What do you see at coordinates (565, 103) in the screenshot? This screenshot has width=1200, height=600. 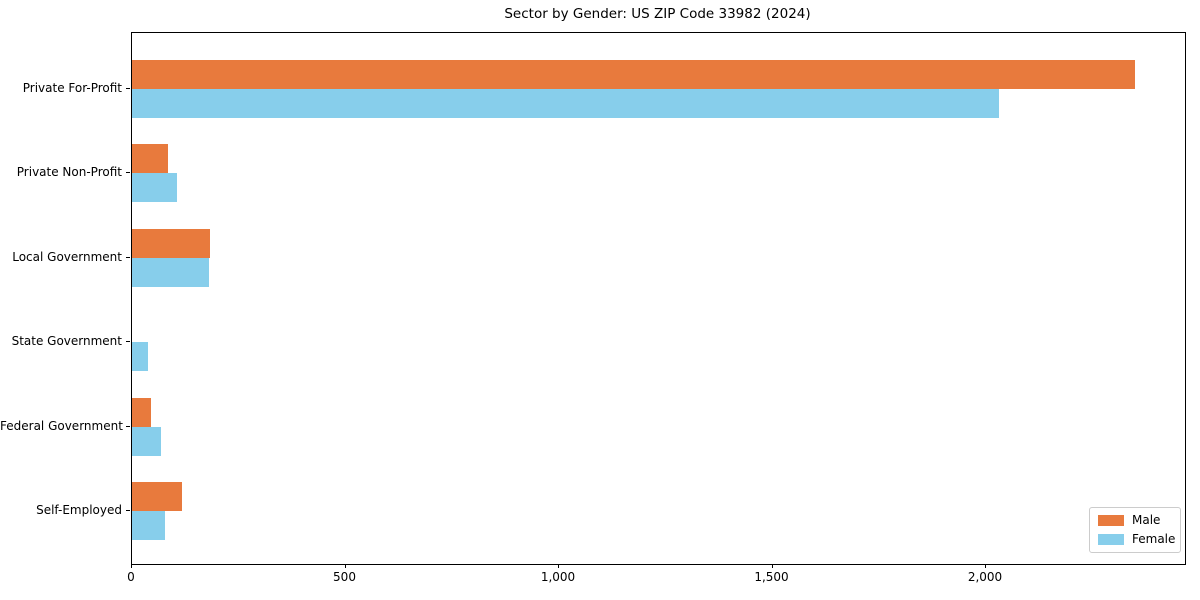 I see `bar-female-private-for-profit` at bounding box center [565, 103].